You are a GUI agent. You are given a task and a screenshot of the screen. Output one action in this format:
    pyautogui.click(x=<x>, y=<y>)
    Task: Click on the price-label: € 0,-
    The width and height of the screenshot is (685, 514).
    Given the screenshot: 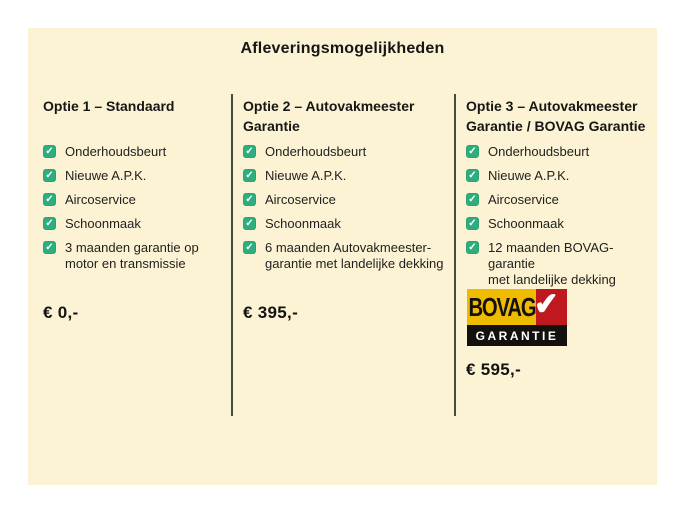 What is the action you would take?
    pyautogui.click(x=61, y=312)
    